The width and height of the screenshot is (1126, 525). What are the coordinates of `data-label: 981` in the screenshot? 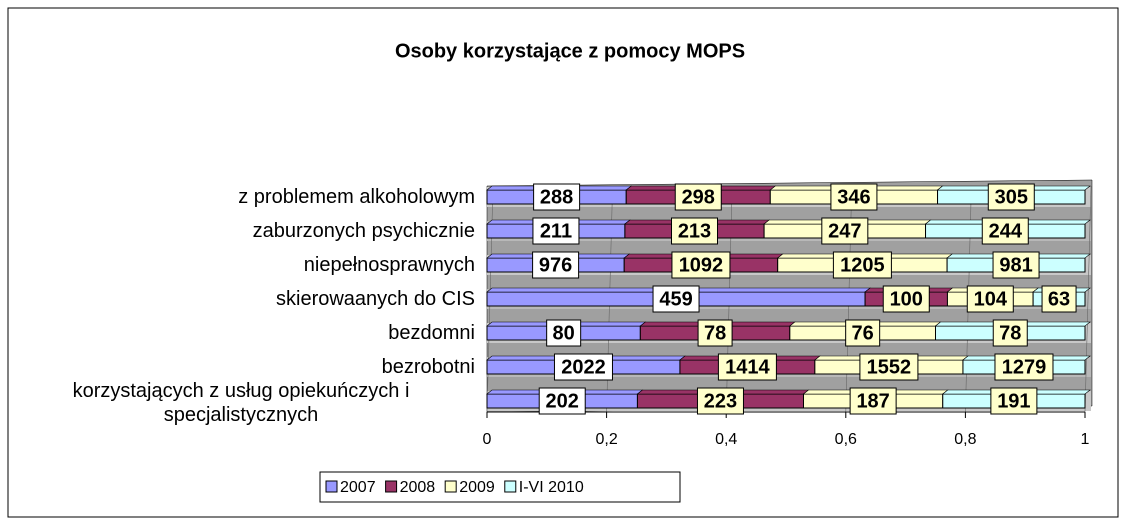 It's located at (1015, 265).